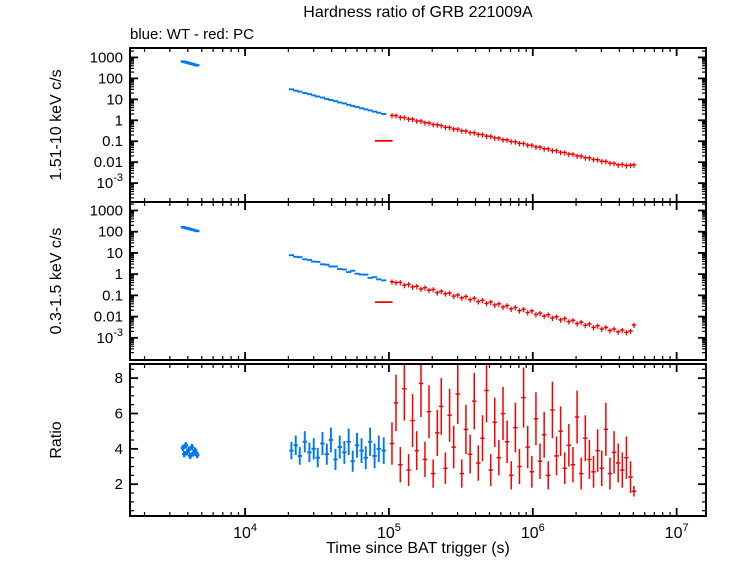 This screenshot has height=566, width=742. Describe the element at coordinates (56, 440) in the screenshot. I see `y-axis-label-ratio: Ratio` at that location.